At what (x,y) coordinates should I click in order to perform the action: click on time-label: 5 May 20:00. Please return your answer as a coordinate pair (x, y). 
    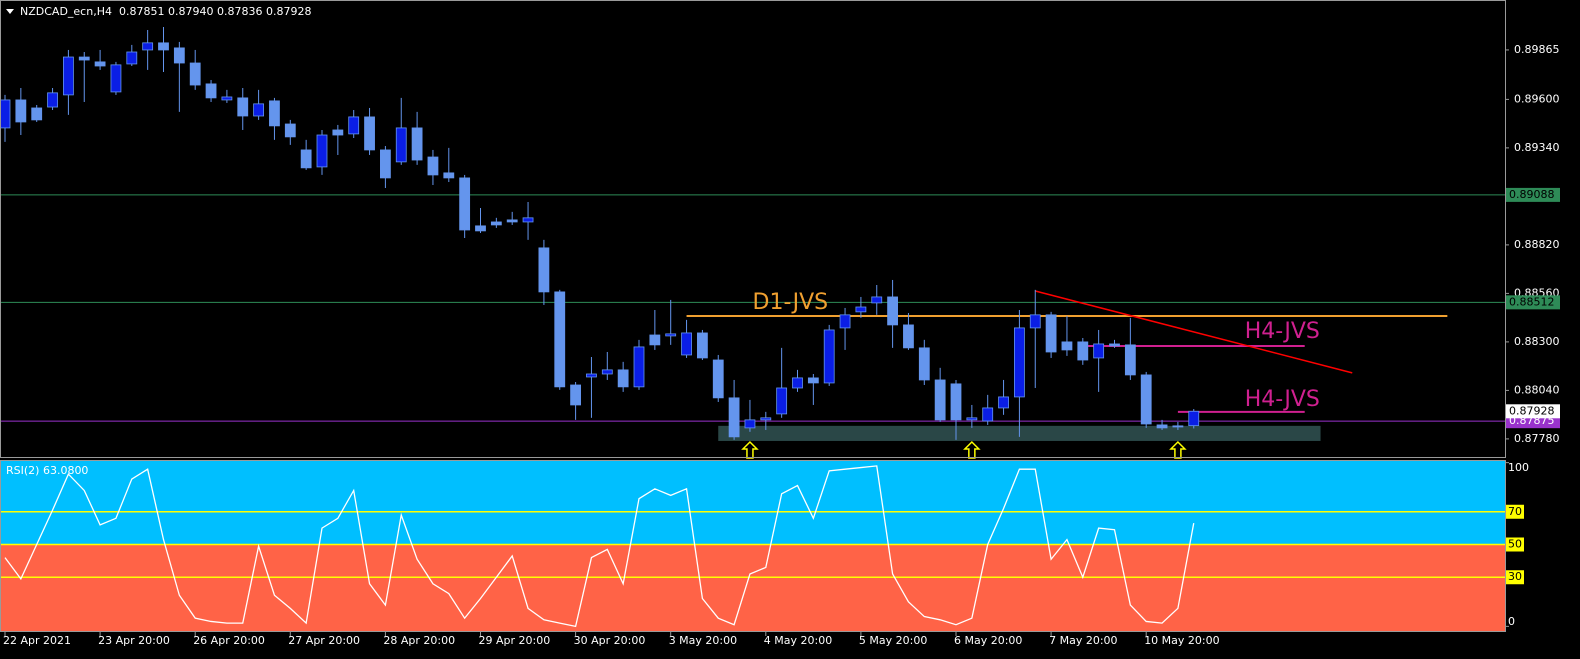
    Looking at the image, I should click on (893, 640).